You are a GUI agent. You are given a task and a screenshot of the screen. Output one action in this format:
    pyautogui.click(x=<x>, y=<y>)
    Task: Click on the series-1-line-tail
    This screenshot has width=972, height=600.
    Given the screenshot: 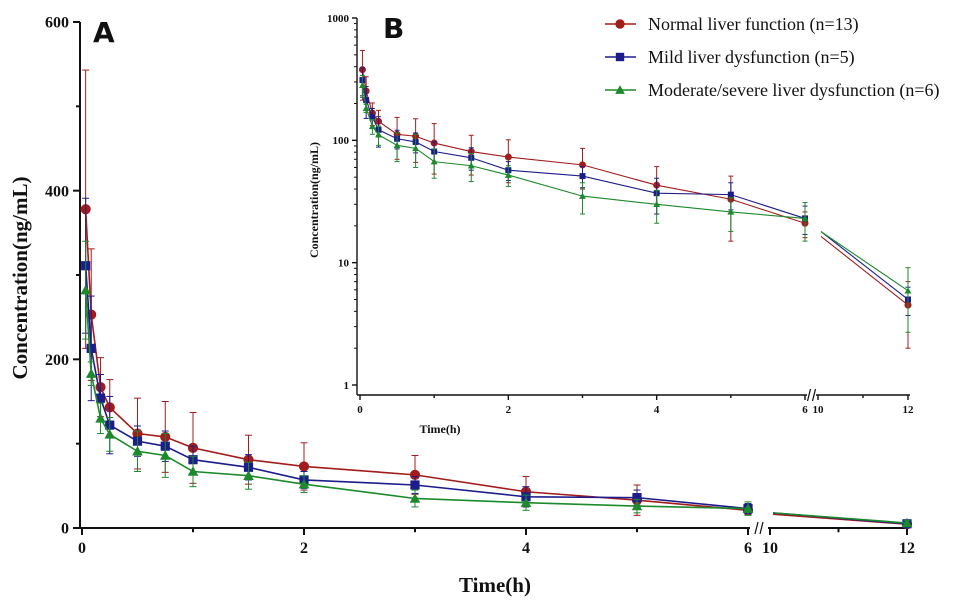 What is the action you would take?
    pyautogui.click(x=864, y=265)
    